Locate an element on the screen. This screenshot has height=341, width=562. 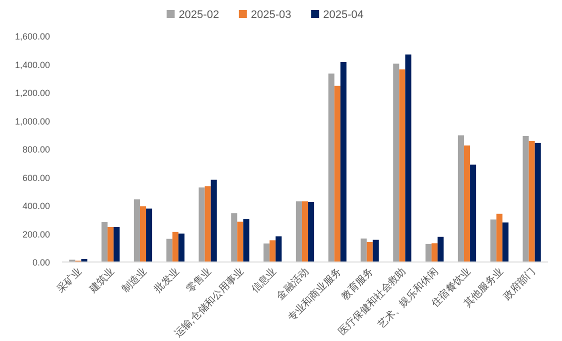
y-tick-label: 1,000.00 is located at coordinates (32, 121).